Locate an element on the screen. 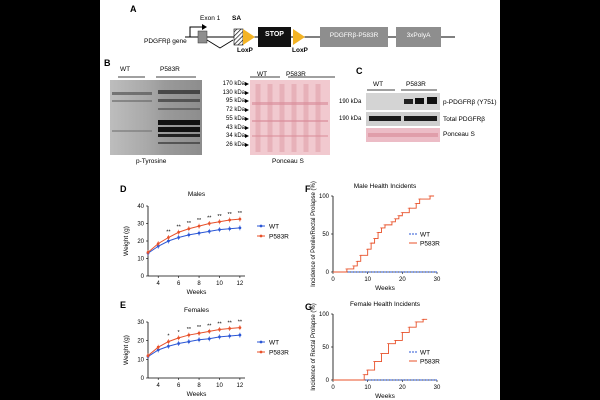 This screenshot has height=400, width=600. x-tick-label: 30 is located at coordinates (437, 388).